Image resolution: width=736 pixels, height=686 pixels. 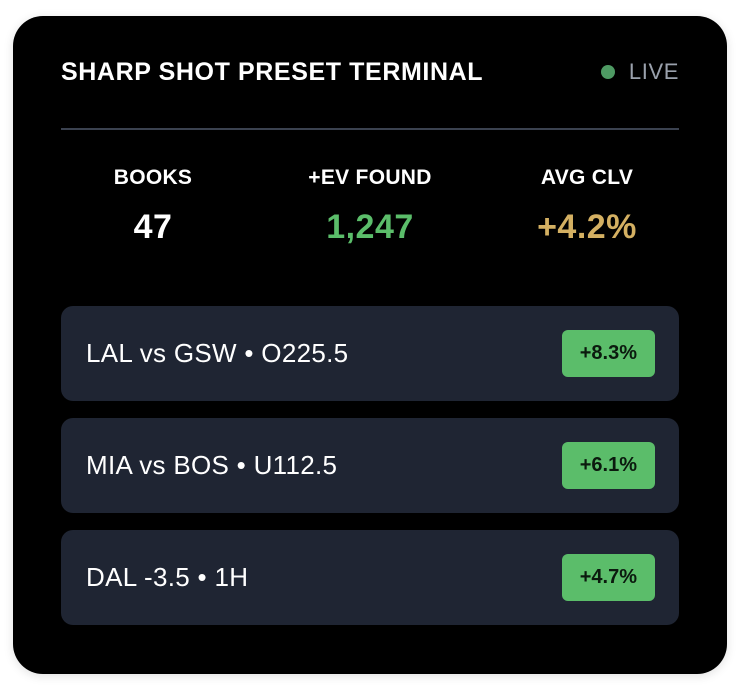 I want to click on edge-badge: +8.3%, so click(x=608, y=353).